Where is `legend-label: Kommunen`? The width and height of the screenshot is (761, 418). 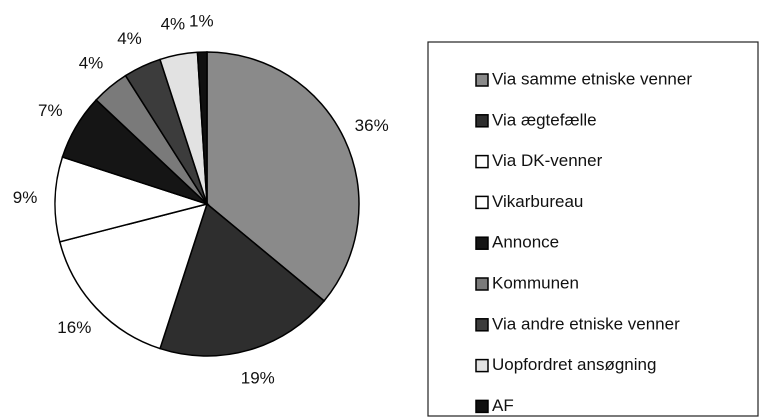 legend-label: Kommunen is located at coordinates (535, 282).